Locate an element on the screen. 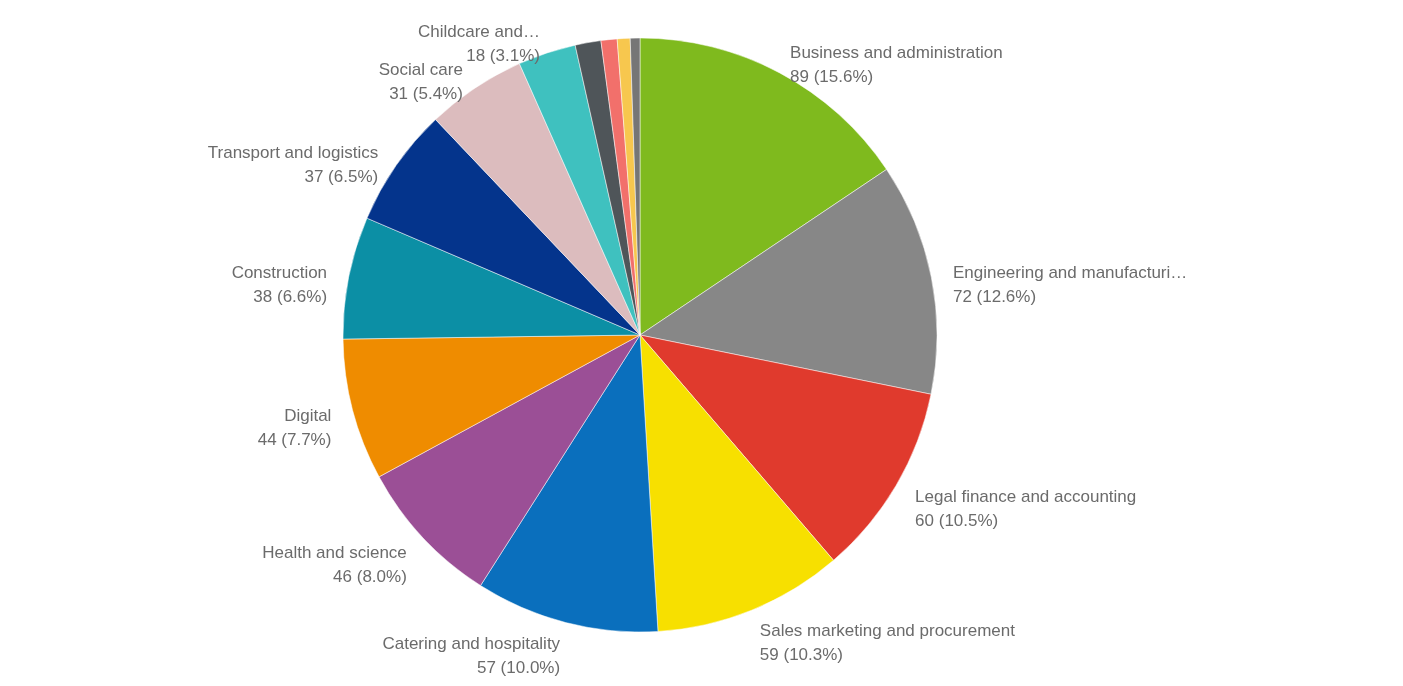 The width and height of the screenshot is (1403, 686). slice-label: Health and science is located at coordinates (334, 552).